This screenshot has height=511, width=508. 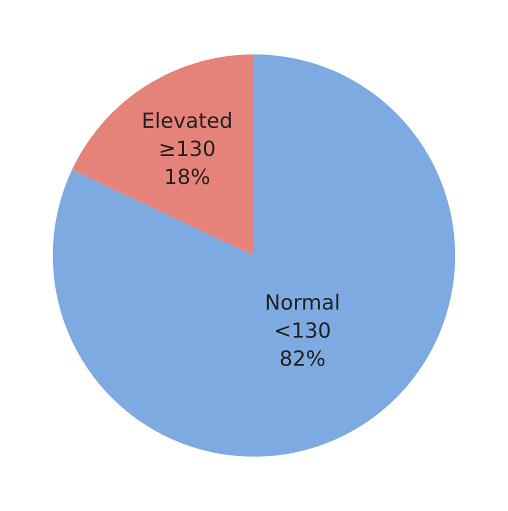 I want to click on data-label: 18%, so click(x=188, y=176).